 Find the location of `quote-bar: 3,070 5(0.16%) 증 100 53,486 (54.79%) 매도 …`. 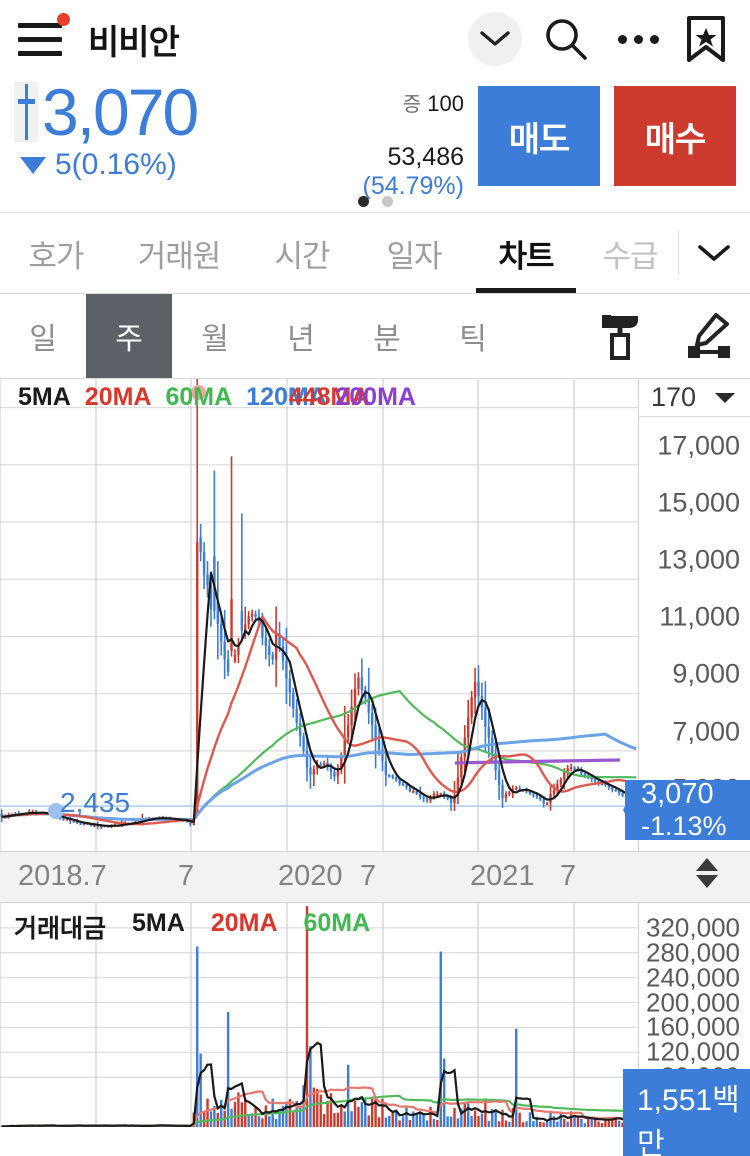

quote-bar: 3,070 5(0.16%) 증 100 53,486 (54.79%) 매도 … is located at coordinates (375, 137).